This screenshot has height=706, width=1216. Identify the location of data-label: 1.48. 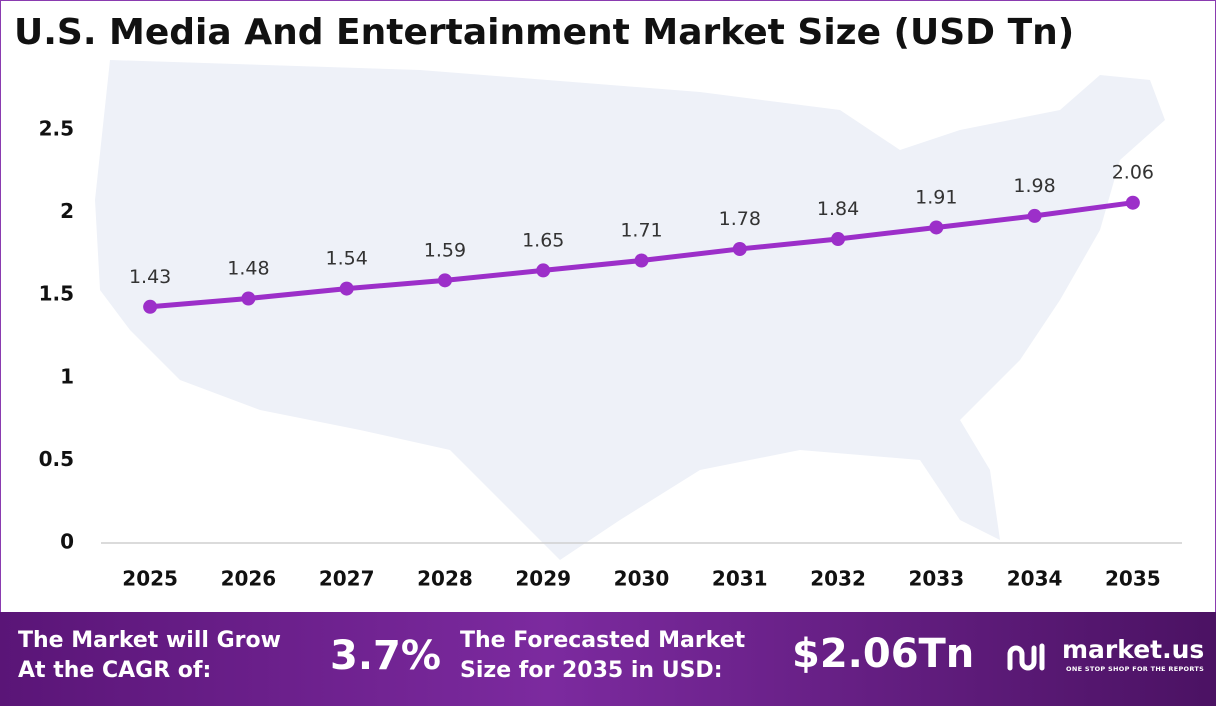
(248, 269).